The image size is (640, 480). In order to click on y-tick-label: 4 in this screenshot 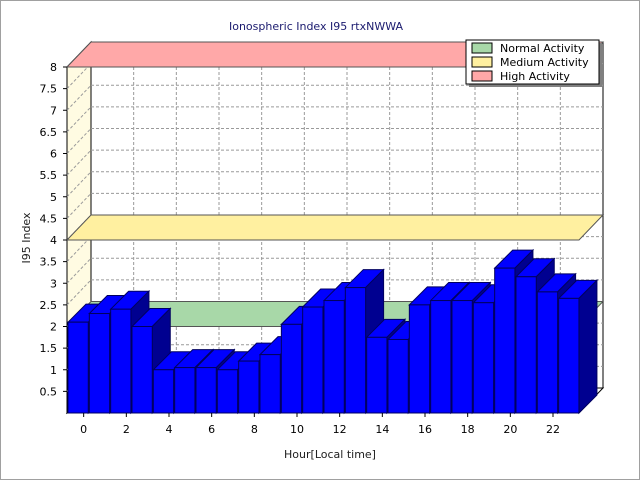, I will do `click(53, 240)`.